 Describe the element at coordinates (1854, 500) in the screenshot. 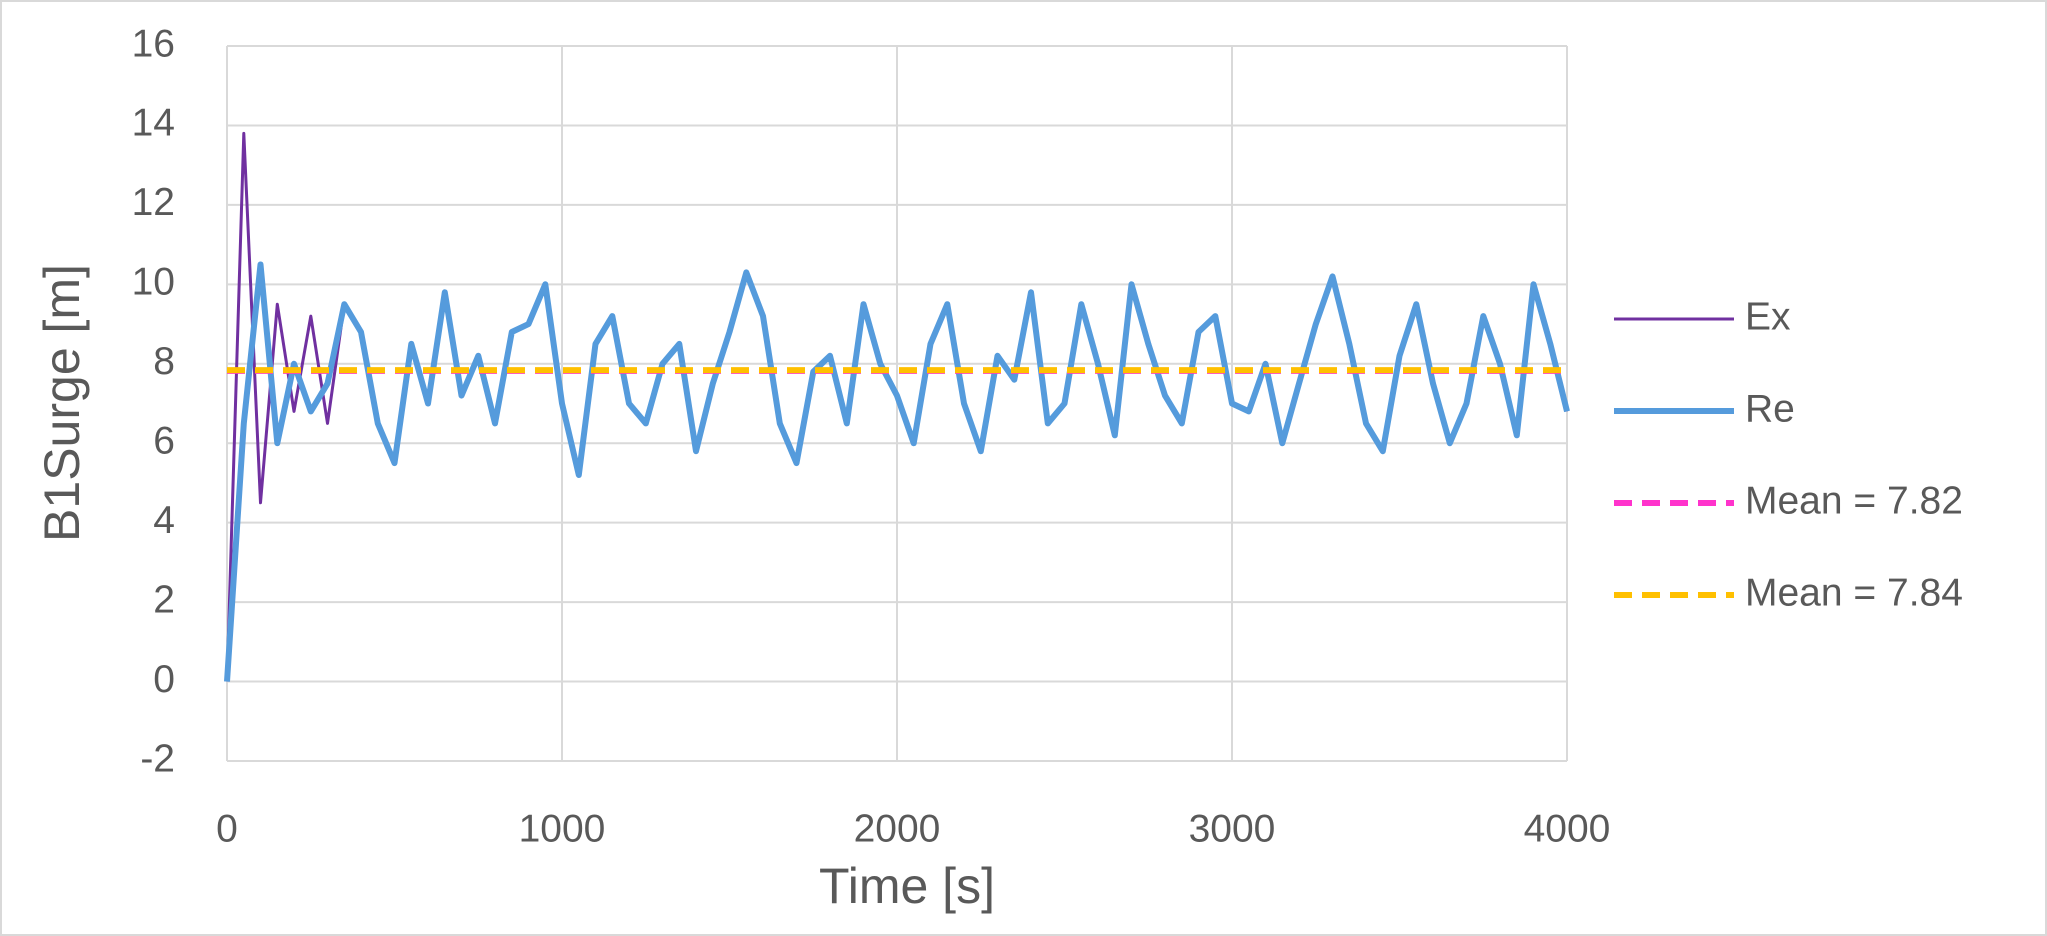

I see `legend-label: Mean = 7.82` at that location.